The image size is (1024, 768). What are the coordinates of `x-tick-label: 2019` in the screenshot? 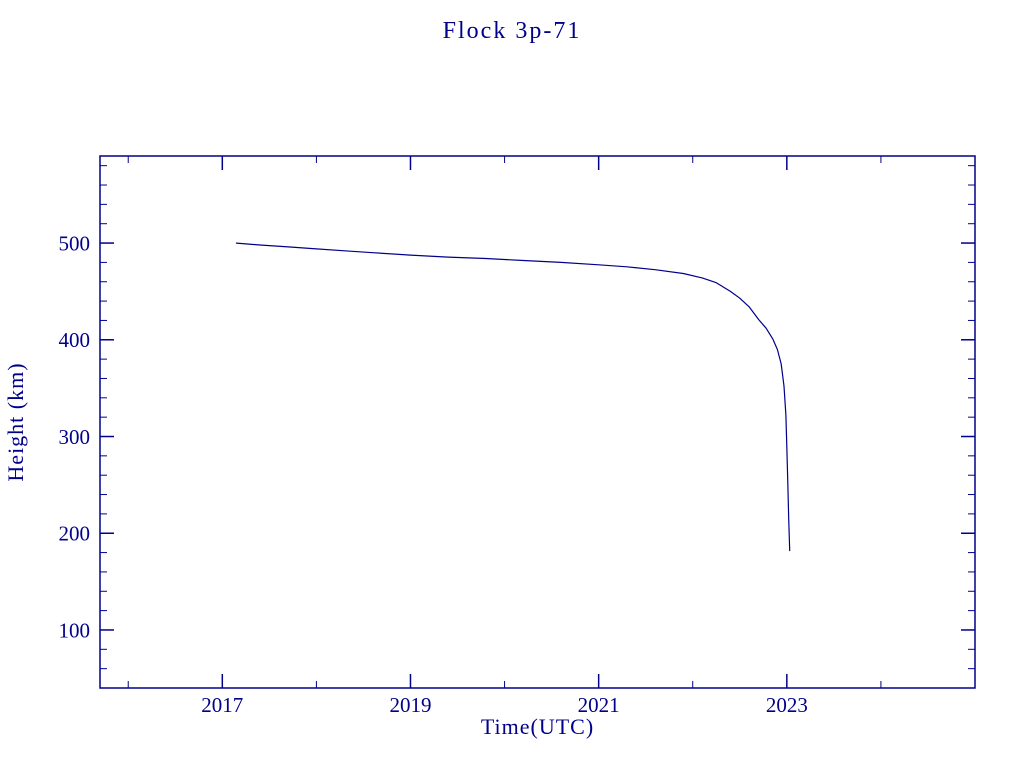 It's located at (410, 705).